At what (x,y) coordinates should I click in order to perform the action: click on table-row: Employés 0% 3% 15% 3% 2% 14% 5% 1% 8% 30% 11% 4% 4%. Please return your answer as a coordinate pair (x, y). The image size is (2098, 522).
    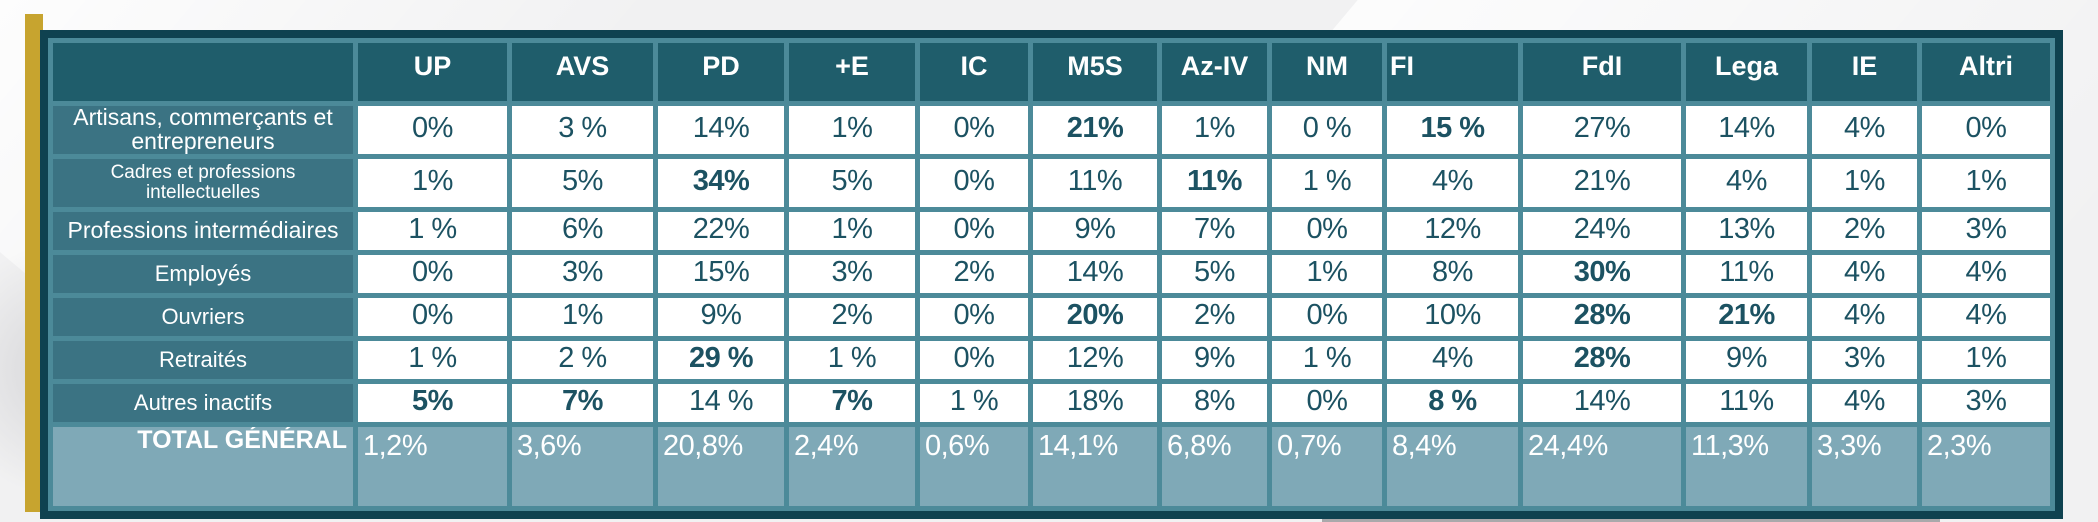
    Looking at the image, I should click on (1051, 274).